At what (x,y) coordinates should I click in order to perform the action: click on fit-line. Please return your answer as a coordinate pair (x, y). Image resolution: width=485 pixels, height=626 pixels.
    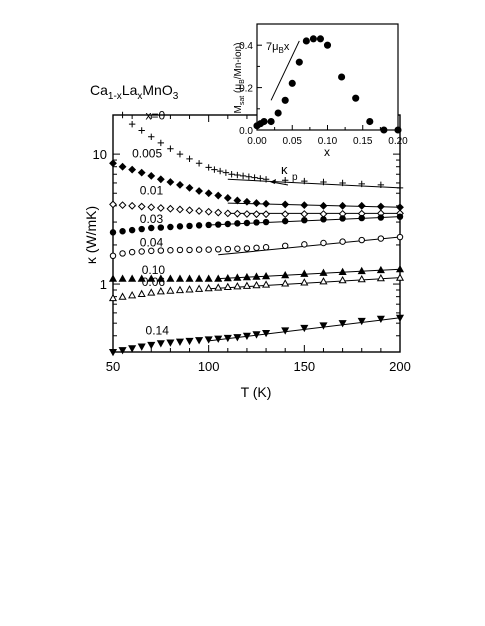
    Looking at the image, I should click on (309, 246).